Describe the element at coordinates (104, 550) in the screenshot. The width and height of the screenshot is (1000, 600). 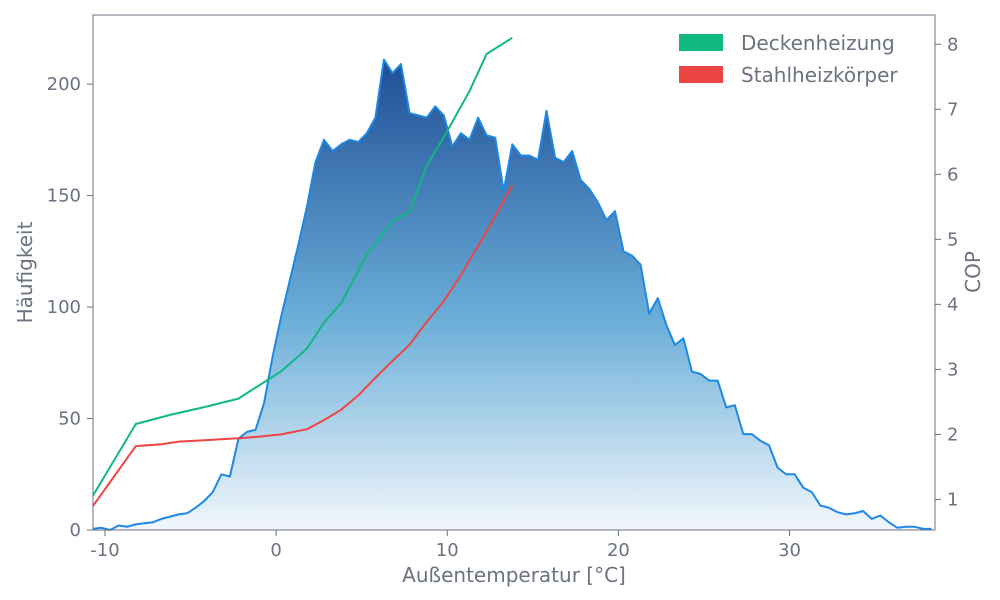
I see `x-tick-label: -10` at that location.